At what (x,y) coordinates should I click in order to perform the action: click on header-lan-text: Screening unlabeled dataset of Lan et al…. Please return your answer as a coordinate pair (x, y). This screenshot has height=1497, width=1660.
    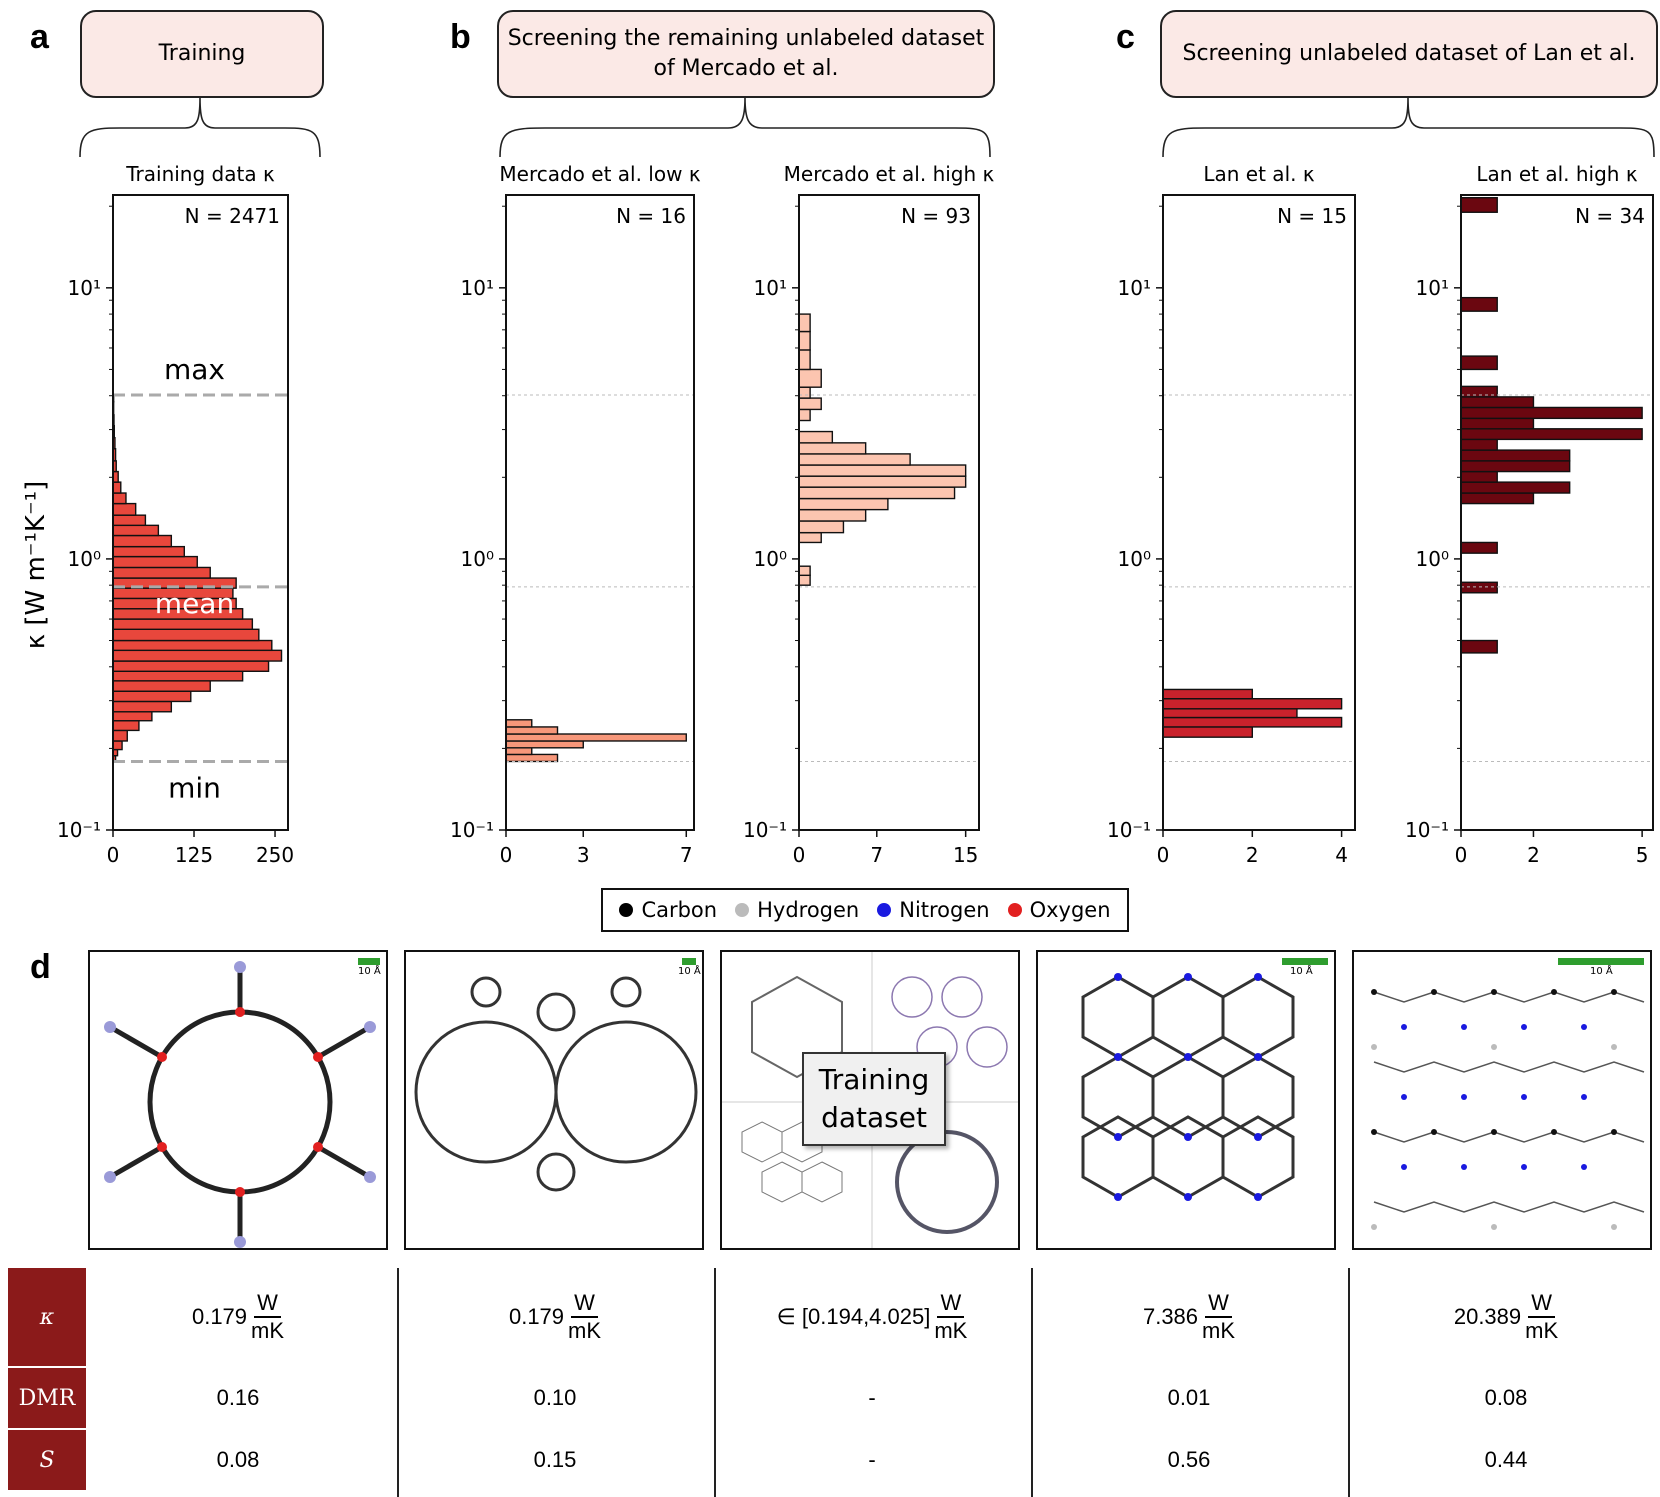
    Looking at the image, I should click on (1409, 53).